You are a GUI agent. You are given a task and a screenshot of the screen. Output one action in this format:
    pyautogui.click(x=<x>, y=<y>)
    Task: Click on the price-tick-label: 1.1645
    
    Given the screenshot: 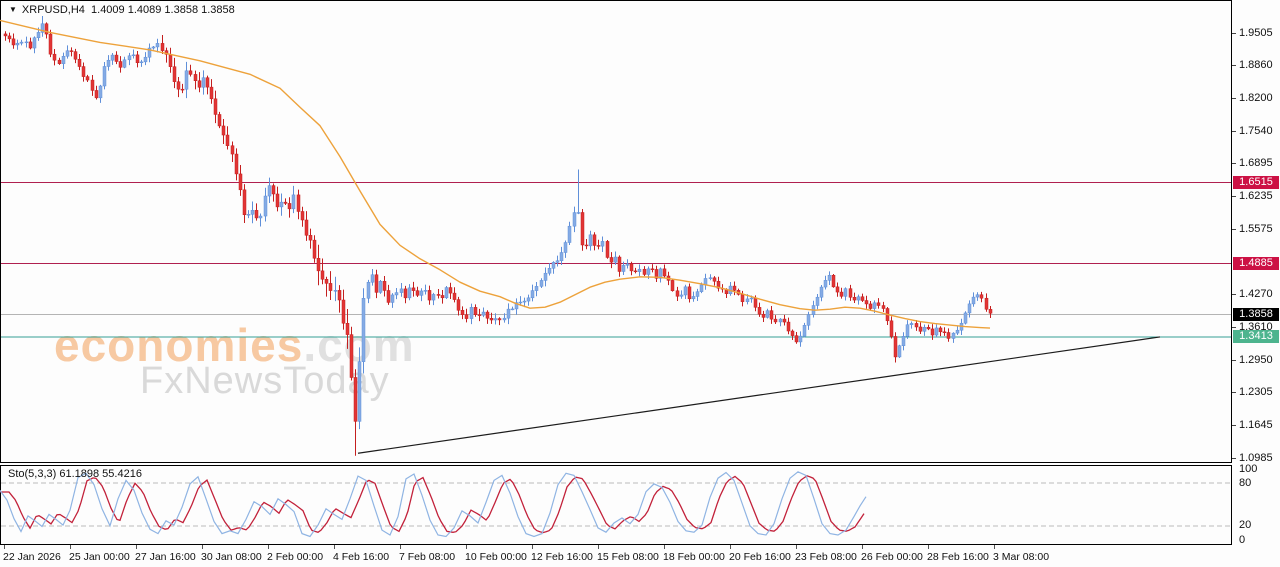 What is the action you would take?
    pyautogui.click(x=1256, y=424)
    